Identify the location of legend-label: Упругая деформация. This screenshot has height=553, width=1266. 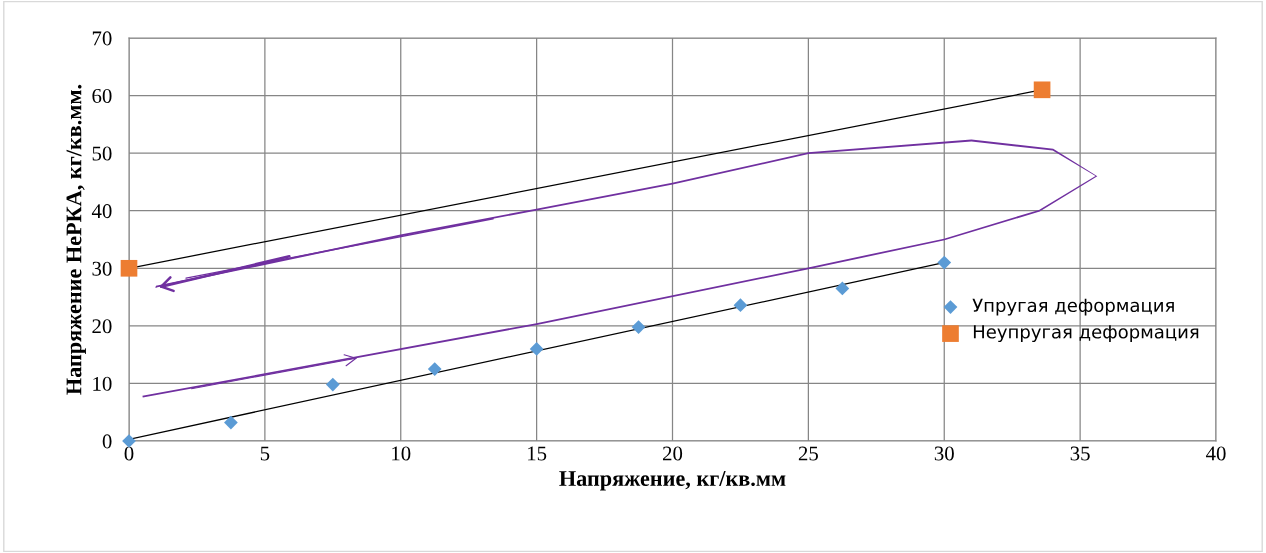
(1073, 307).